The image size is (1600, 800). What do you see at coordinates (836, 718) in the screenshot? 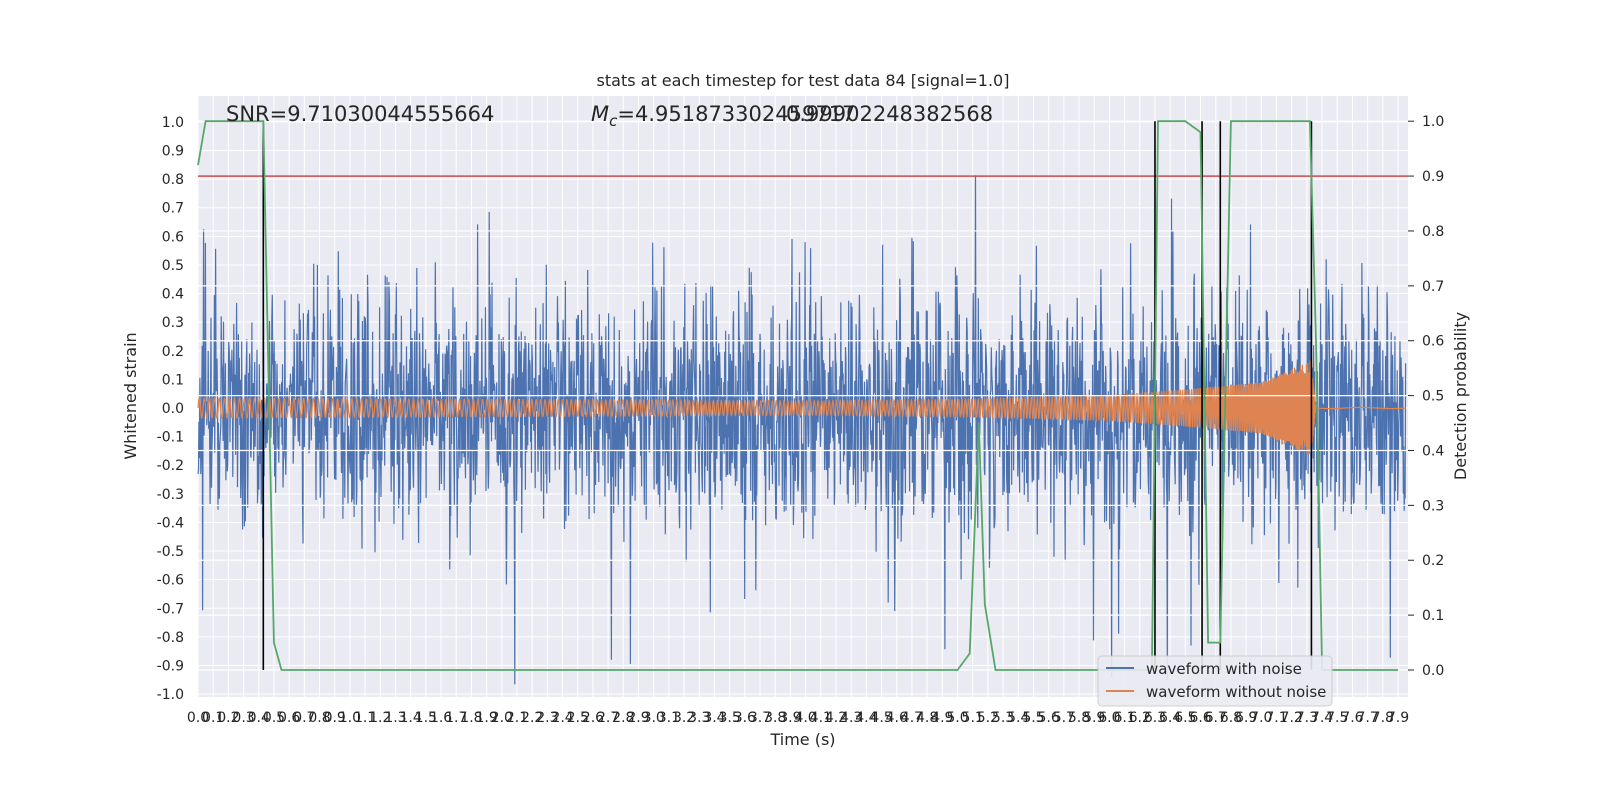
I see `x-tick-label: 4.2` at bounding box center [836, 718].